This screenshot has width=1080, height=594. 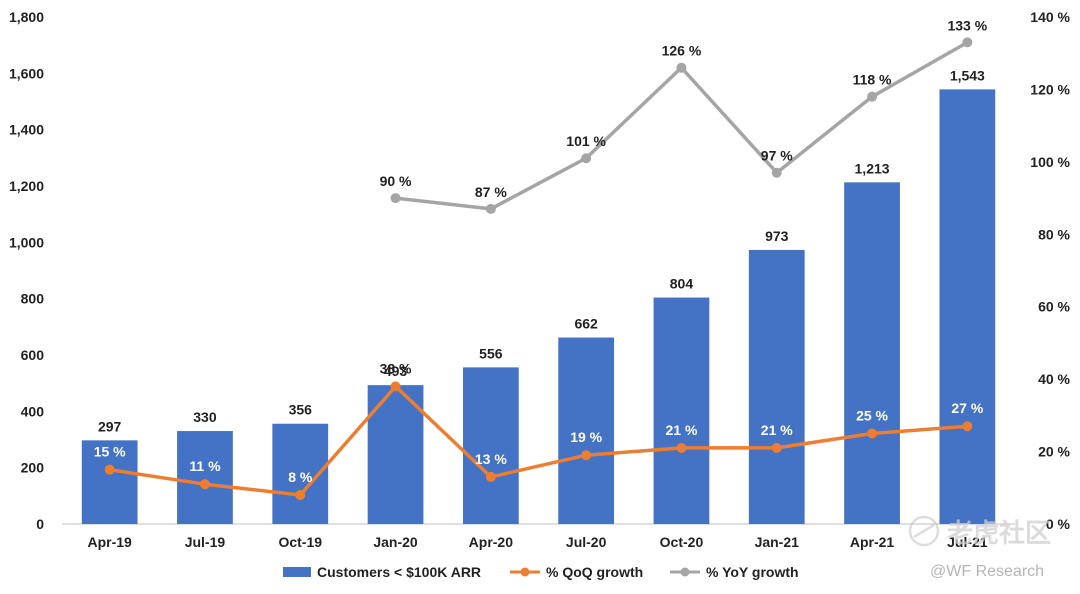 I want to click on y-left-tick-label: 1,200, so click(x=26, y=186).